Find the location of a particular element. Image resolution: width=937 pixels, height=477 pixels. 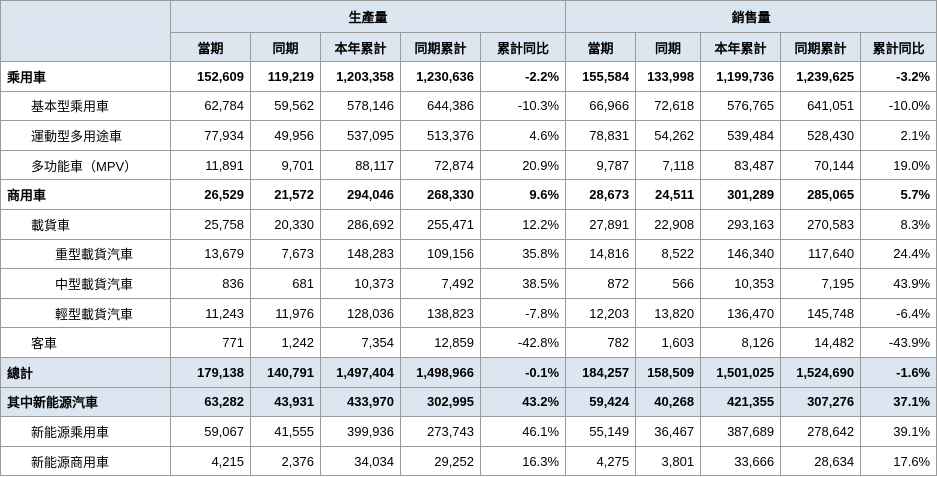

value-cell: 1,239,625 is located at coordinates (821, 76).